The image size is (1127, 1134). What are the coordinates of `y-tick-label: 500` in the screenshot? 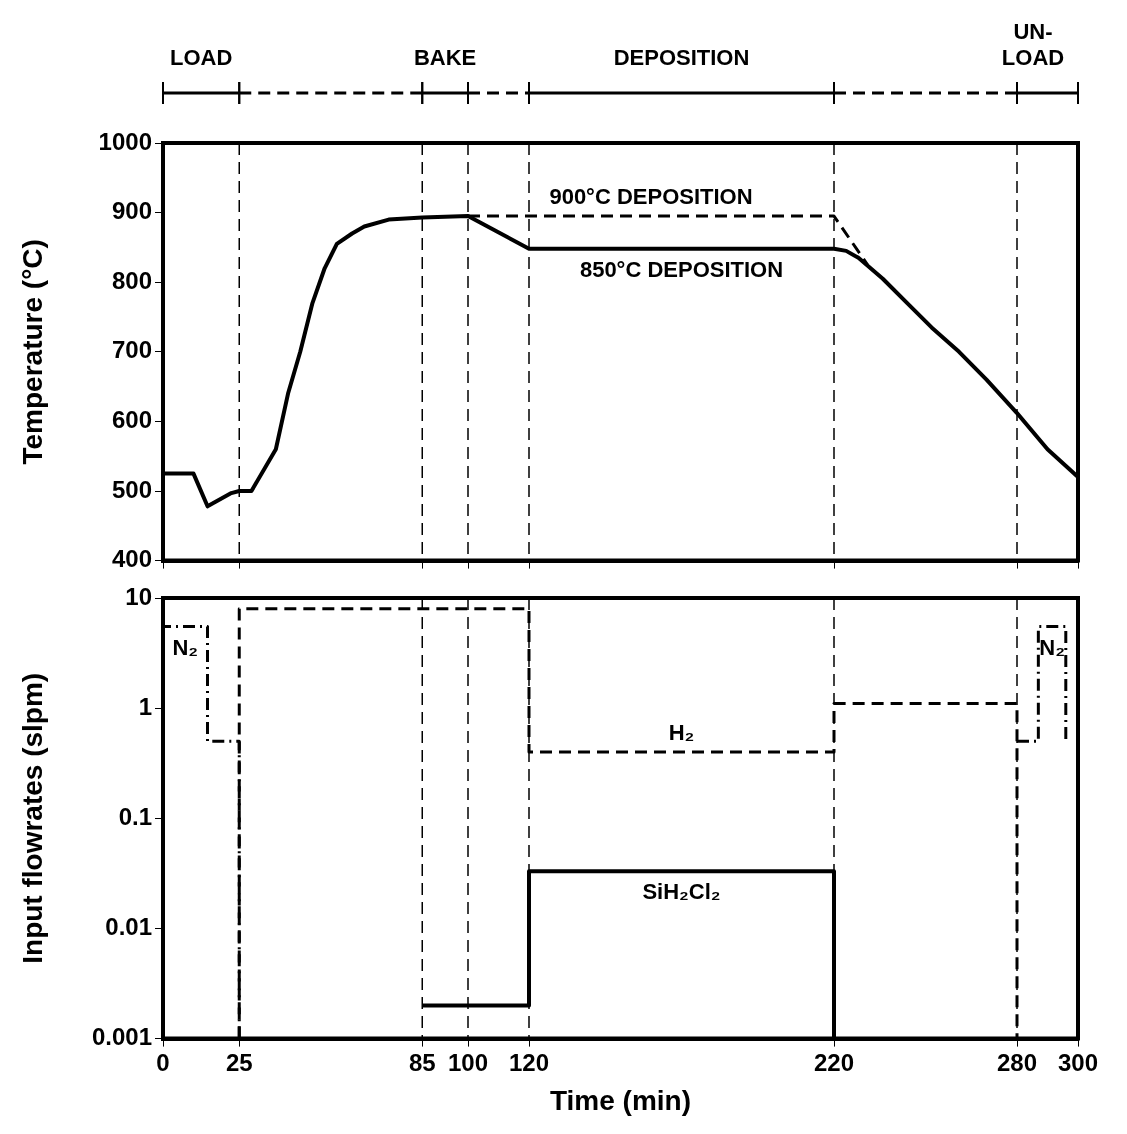 It's located at (131, 489).